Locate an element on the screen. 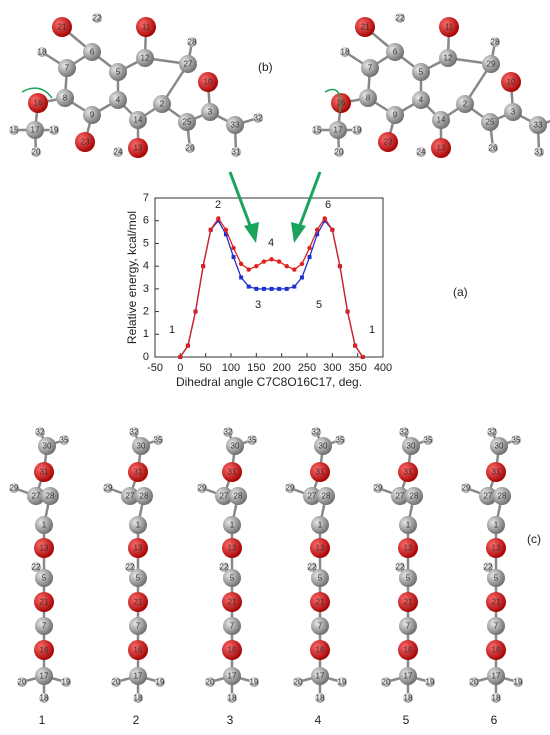 This screenshot has width=550, height=735. x-tick-label: 250 is located at coordinates (307, 368).